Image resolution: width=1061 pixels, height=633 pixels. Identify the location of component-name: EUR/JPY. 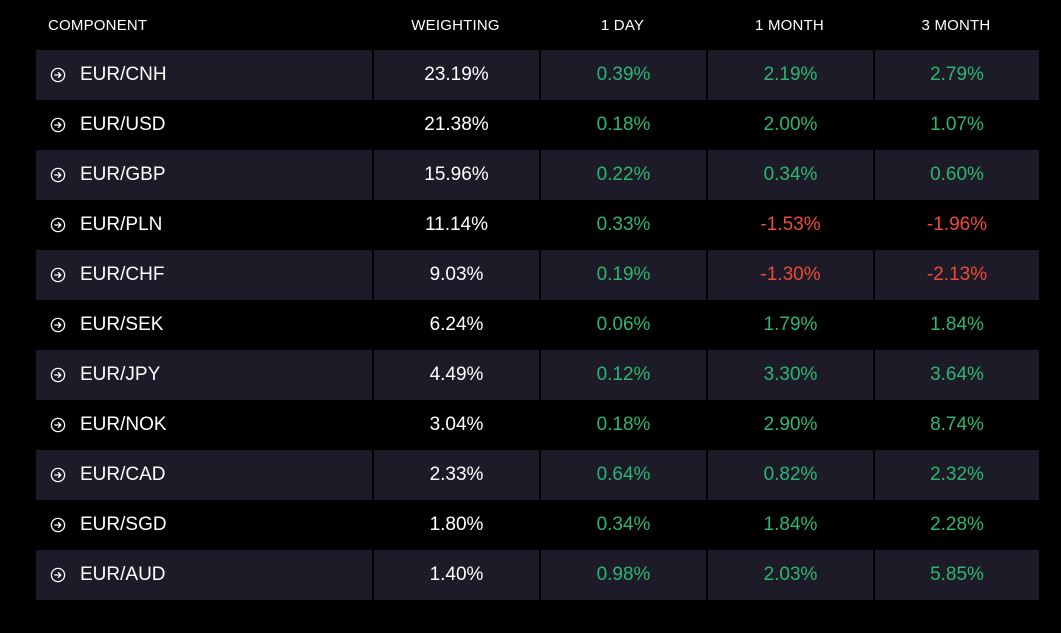
(120, 374).